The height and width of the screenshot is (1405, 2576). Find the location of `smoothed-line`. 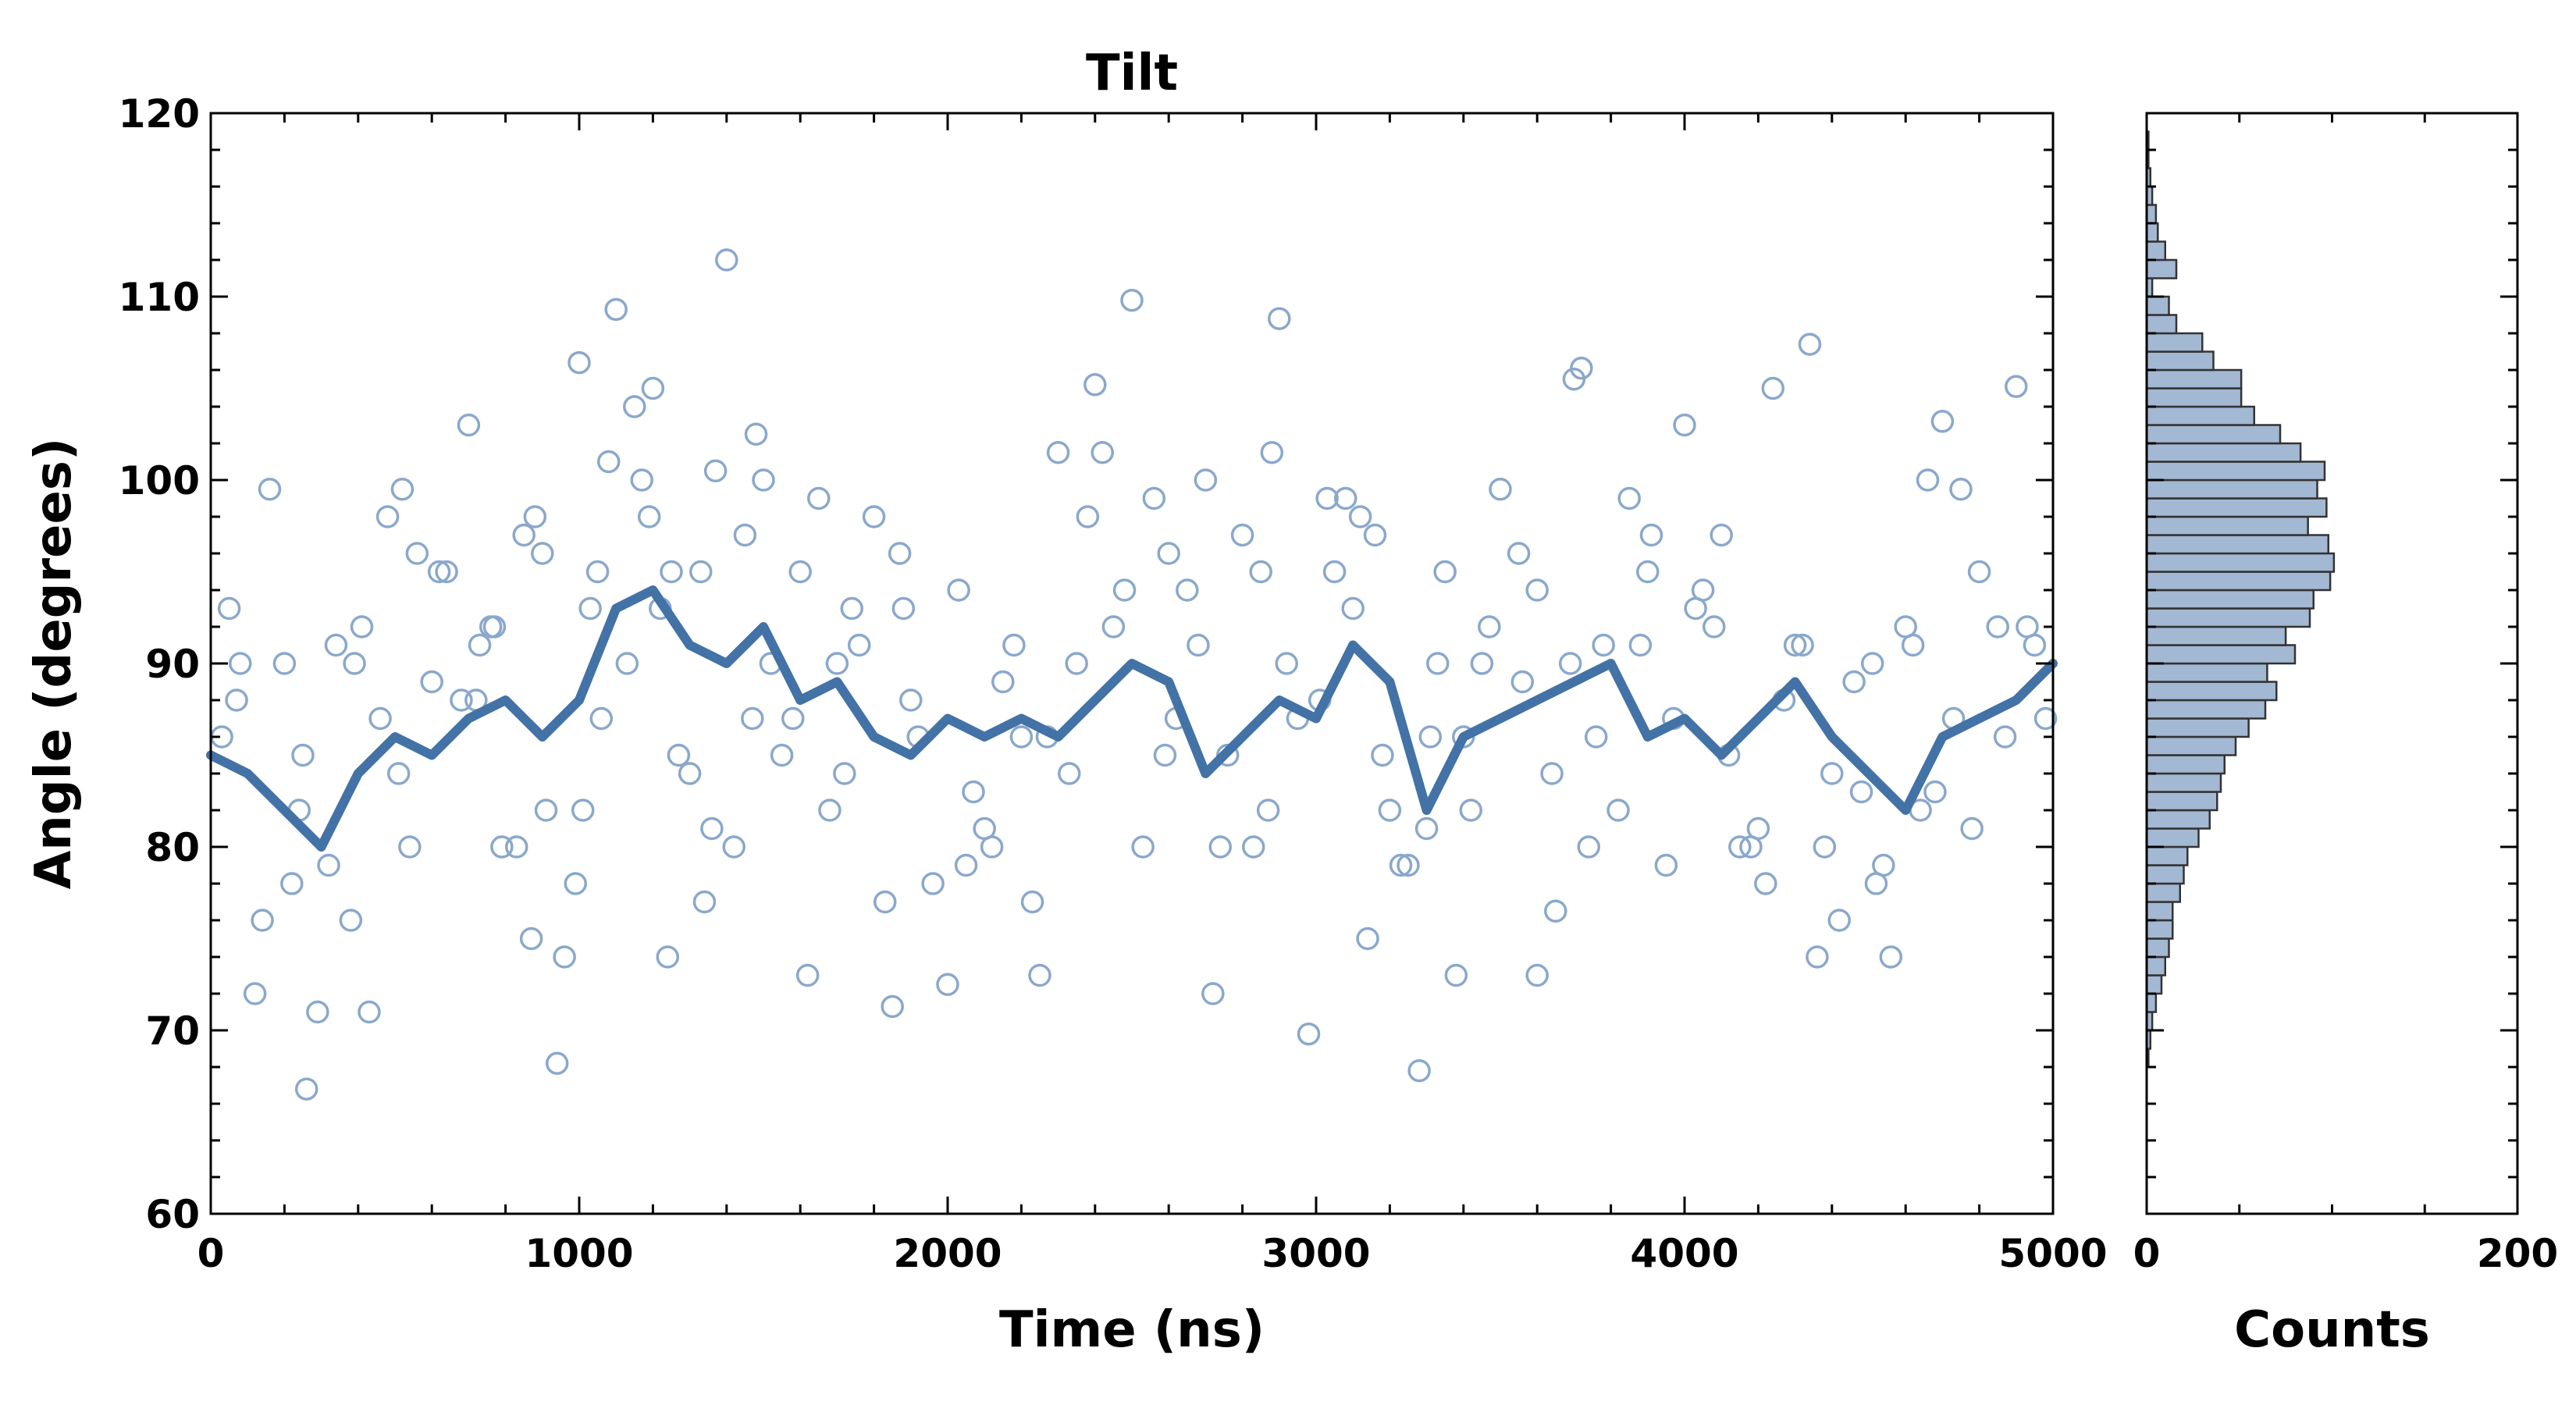

smoothed-line is located at coordinates (1132, 718).